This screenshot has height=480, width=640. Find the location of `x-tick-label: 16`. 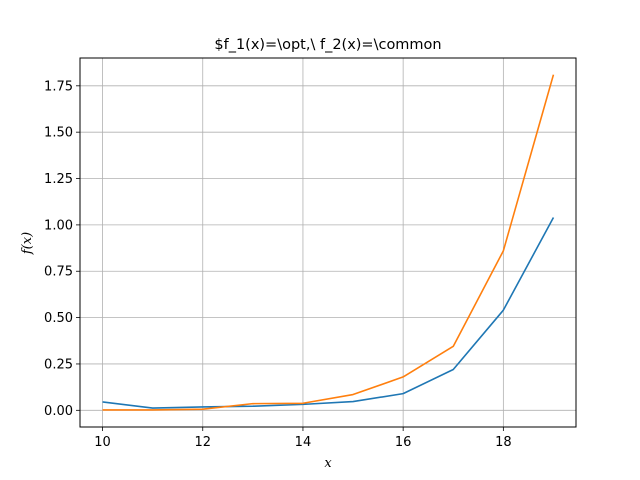

x-tick-label: 16 is located at coordinates (403, 442).